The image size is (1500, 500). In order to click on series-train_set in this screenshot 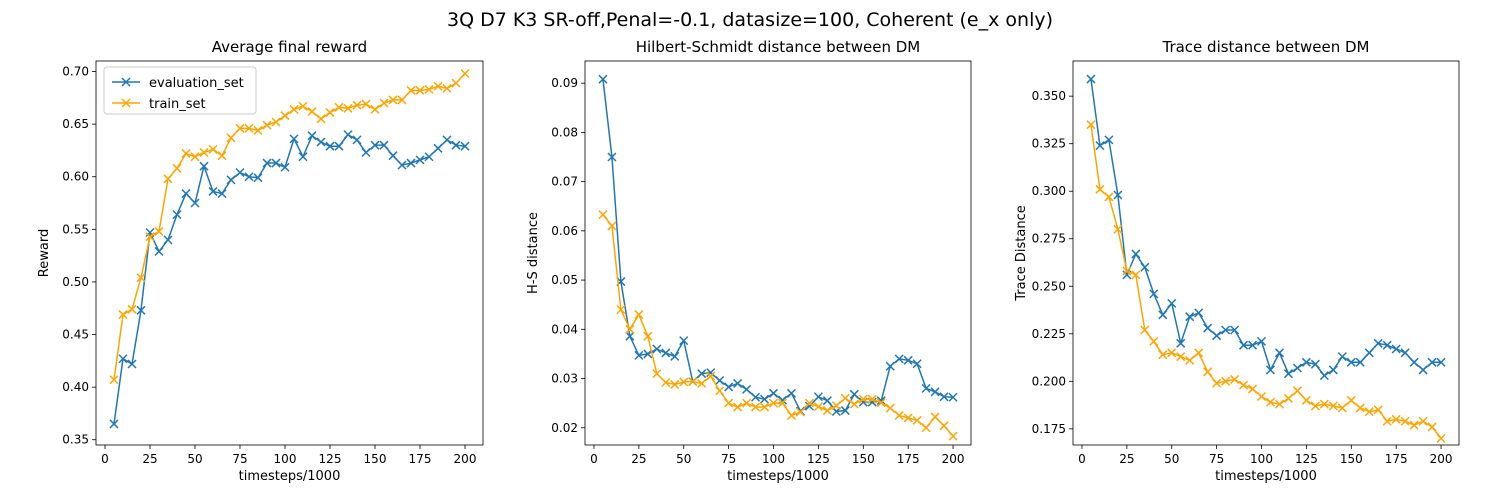, I will do `click(778, 325)`.